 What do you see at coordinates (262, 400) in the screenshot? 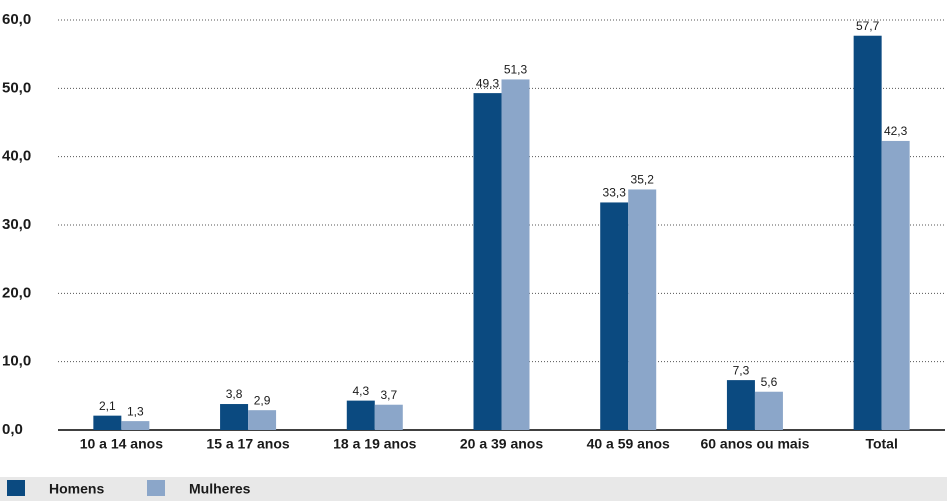
I see `data-label: 2,9` at bounding box center [262, 400].